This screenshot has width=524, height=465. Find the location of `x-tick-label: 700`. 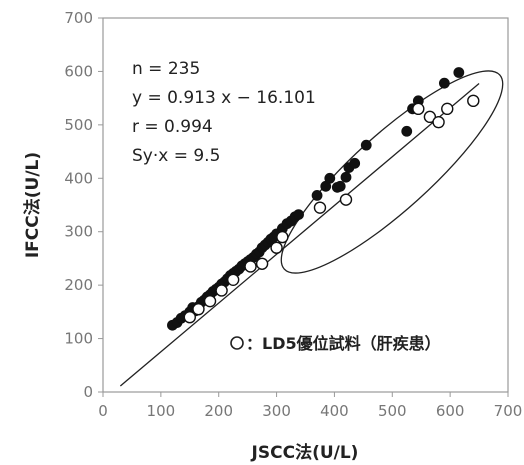

x-tick-label: 700 is located at coordinates (508, 411).